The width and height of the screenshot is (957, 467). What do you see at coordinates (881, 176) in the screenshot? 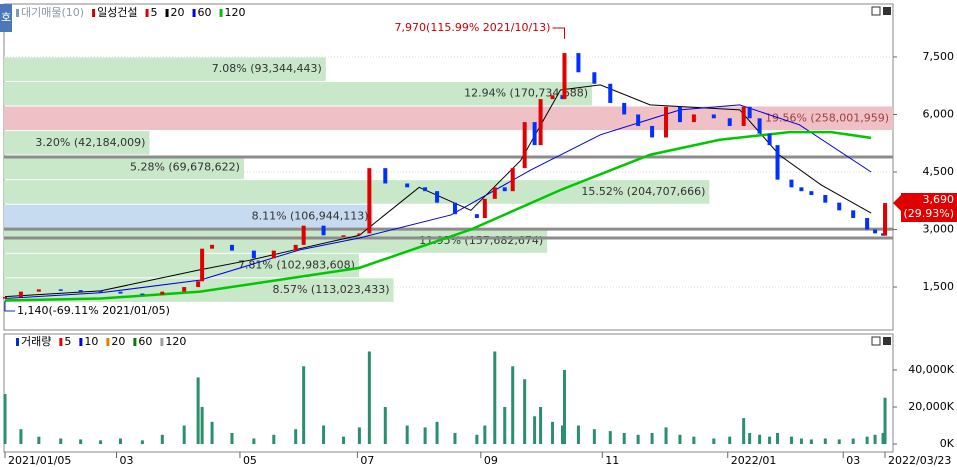
I see `window-buttons` at bounding box center [881, 176].